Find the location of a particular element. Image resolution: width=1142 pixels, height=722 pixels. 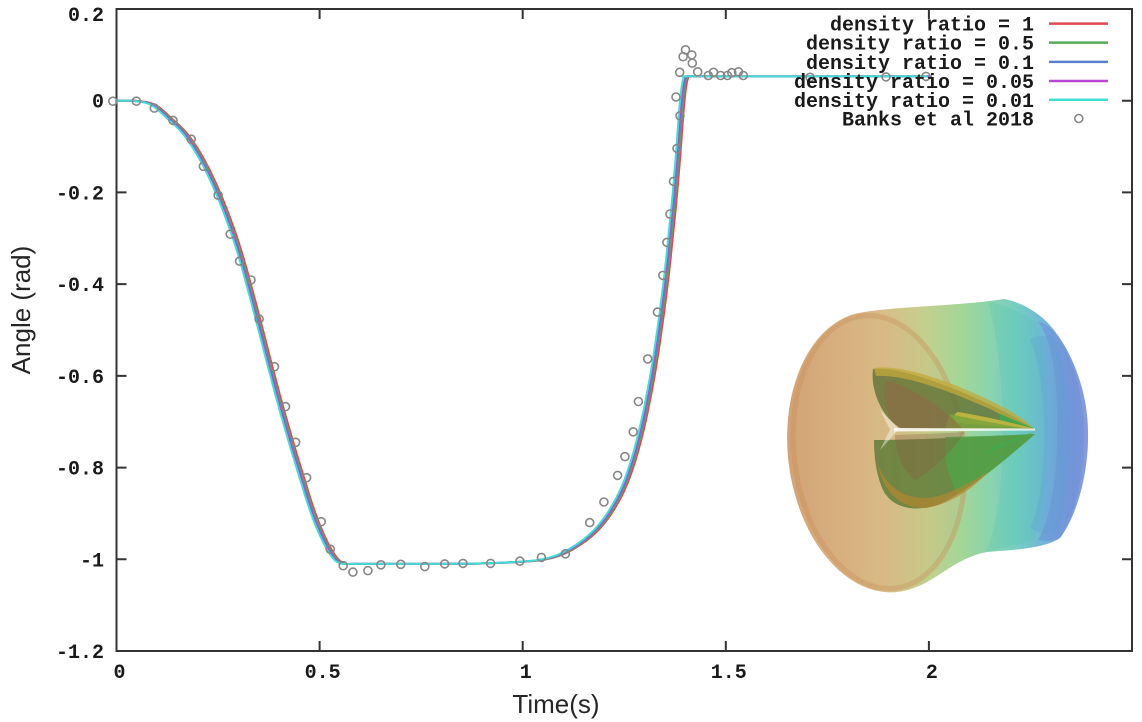

svg-text: -0.6 is located at coordinates (80, 378).